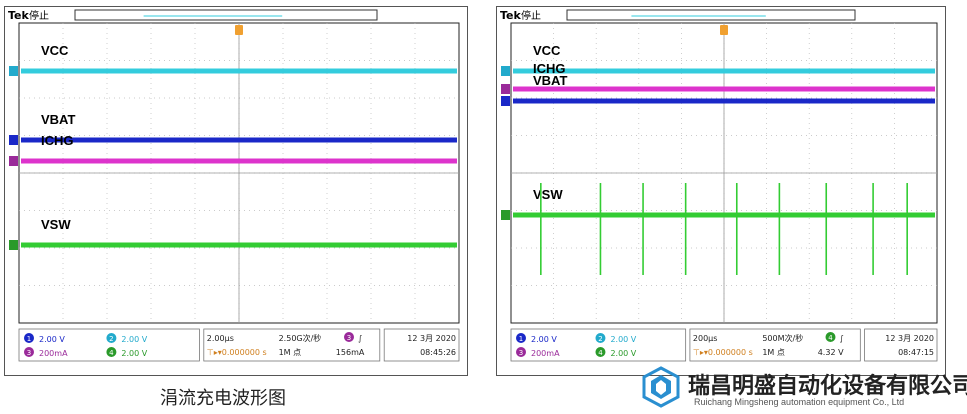 This screenshot has height=414, width=967. I want to click on sample-rate: 500M次/秒, so click(782, 338).